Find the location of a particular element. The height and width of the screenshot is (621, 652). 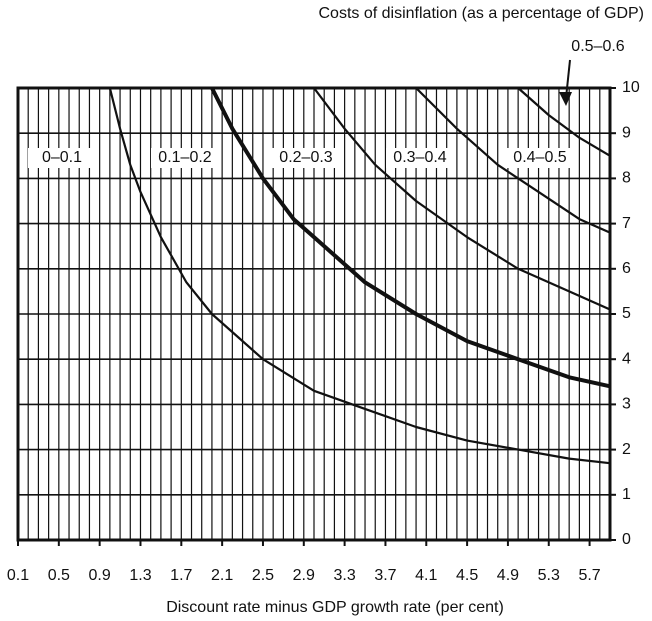

arrow-head is located at coordinates (565, 99).